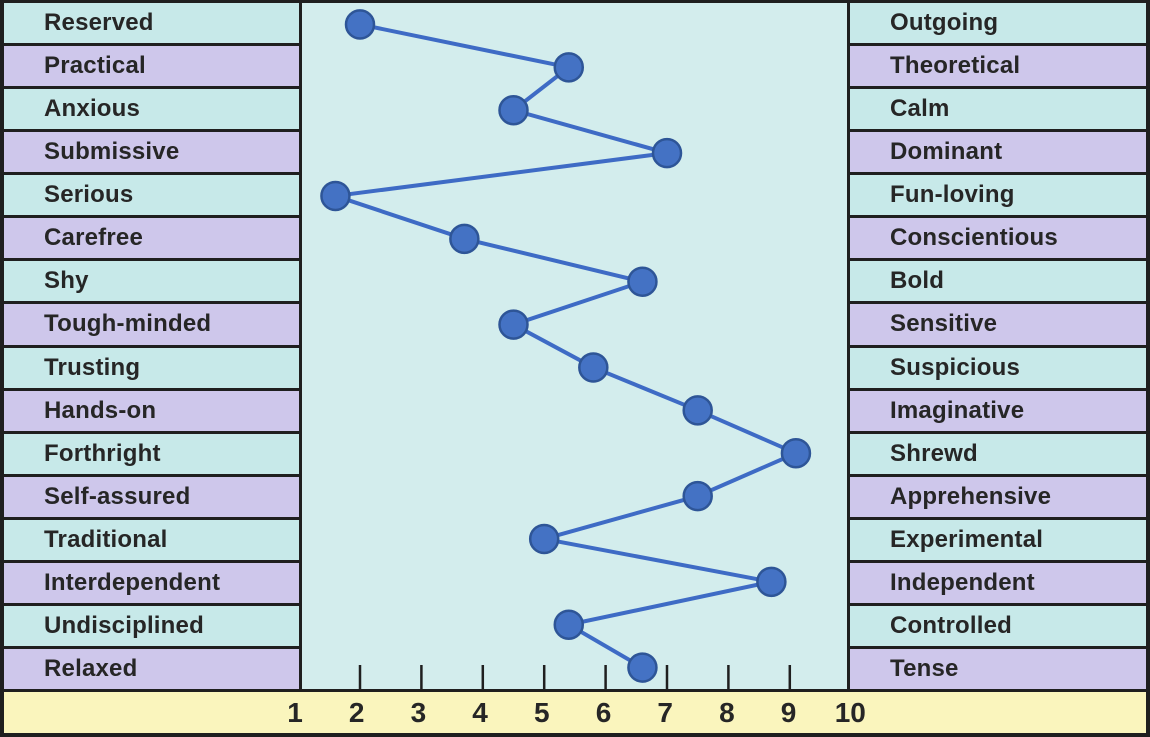 This screenshot has width=1150, height=737. I want to click on data-point-reserved, so click(360, 24).